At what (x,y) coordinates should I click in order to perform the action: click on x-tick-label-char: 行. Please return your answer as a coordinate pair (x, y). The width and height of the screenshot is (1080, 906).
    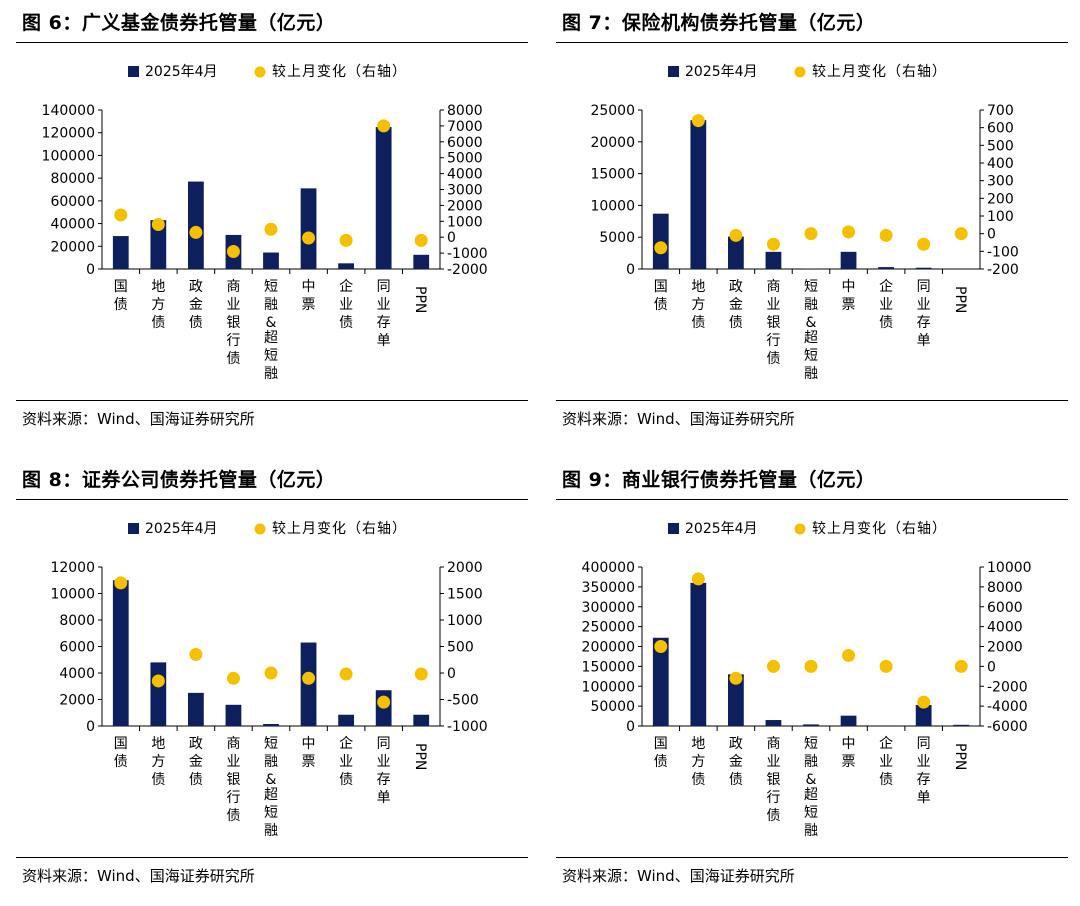
    Looking at the image, I should click on (773, 341).